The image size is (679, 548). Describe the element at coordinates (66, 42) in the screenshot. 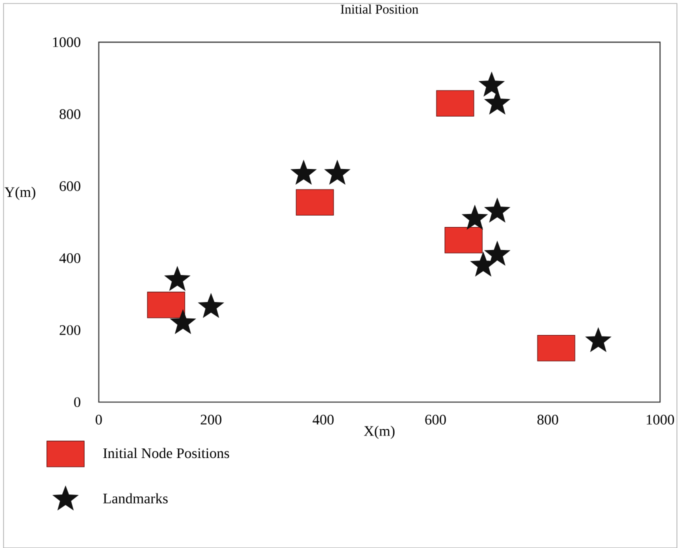

I see `y-tick-label: 1000` at that location.